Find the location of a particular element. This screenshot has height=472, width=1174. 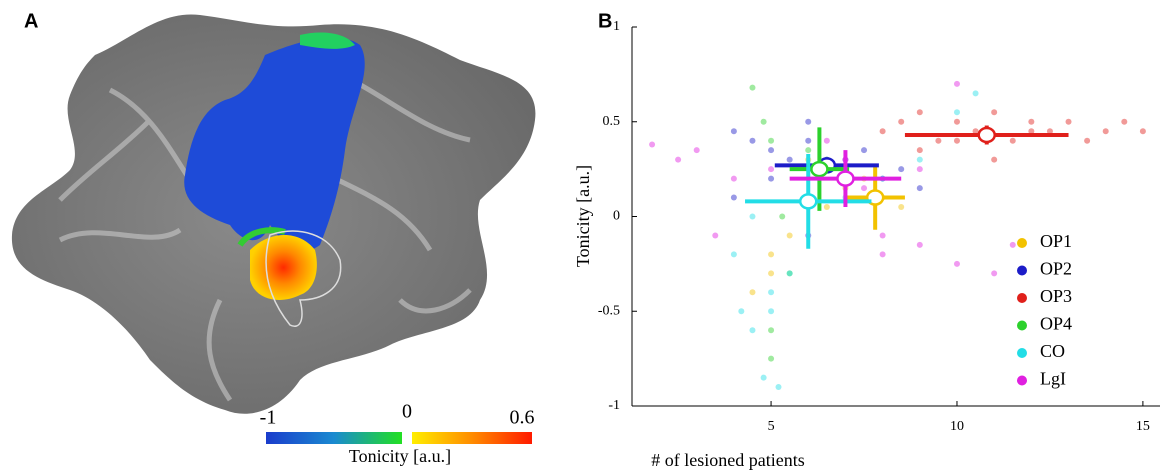

y-tick-label: 1 is located at coordinates (616, 26).